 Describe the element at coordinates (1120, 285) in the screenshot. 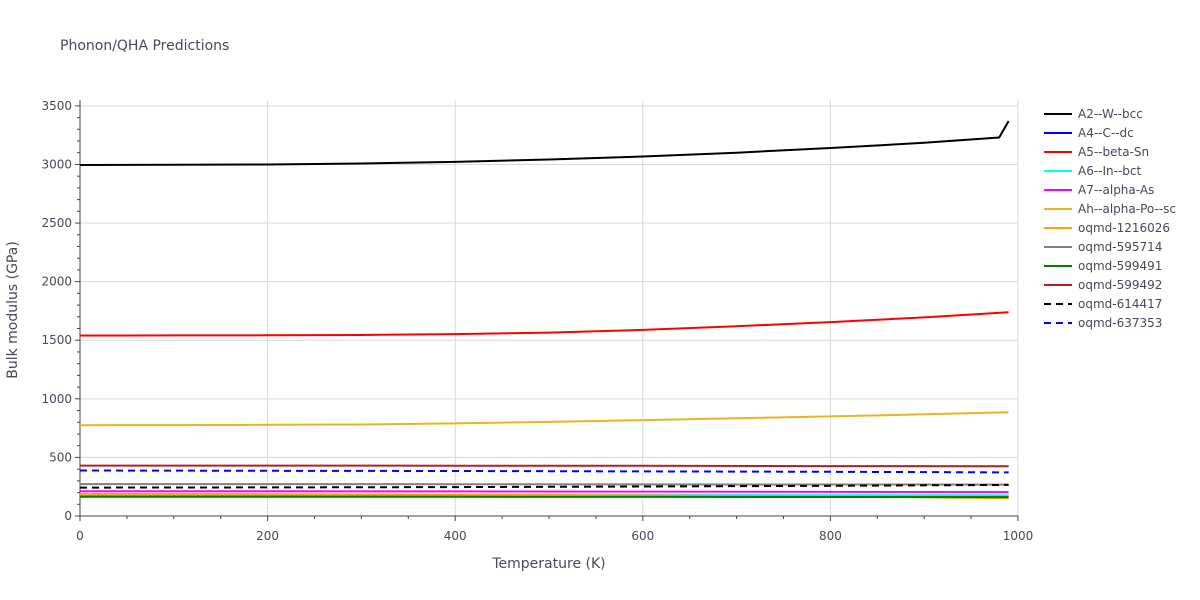

I see `legend-label: oqmd-599492` at that location.